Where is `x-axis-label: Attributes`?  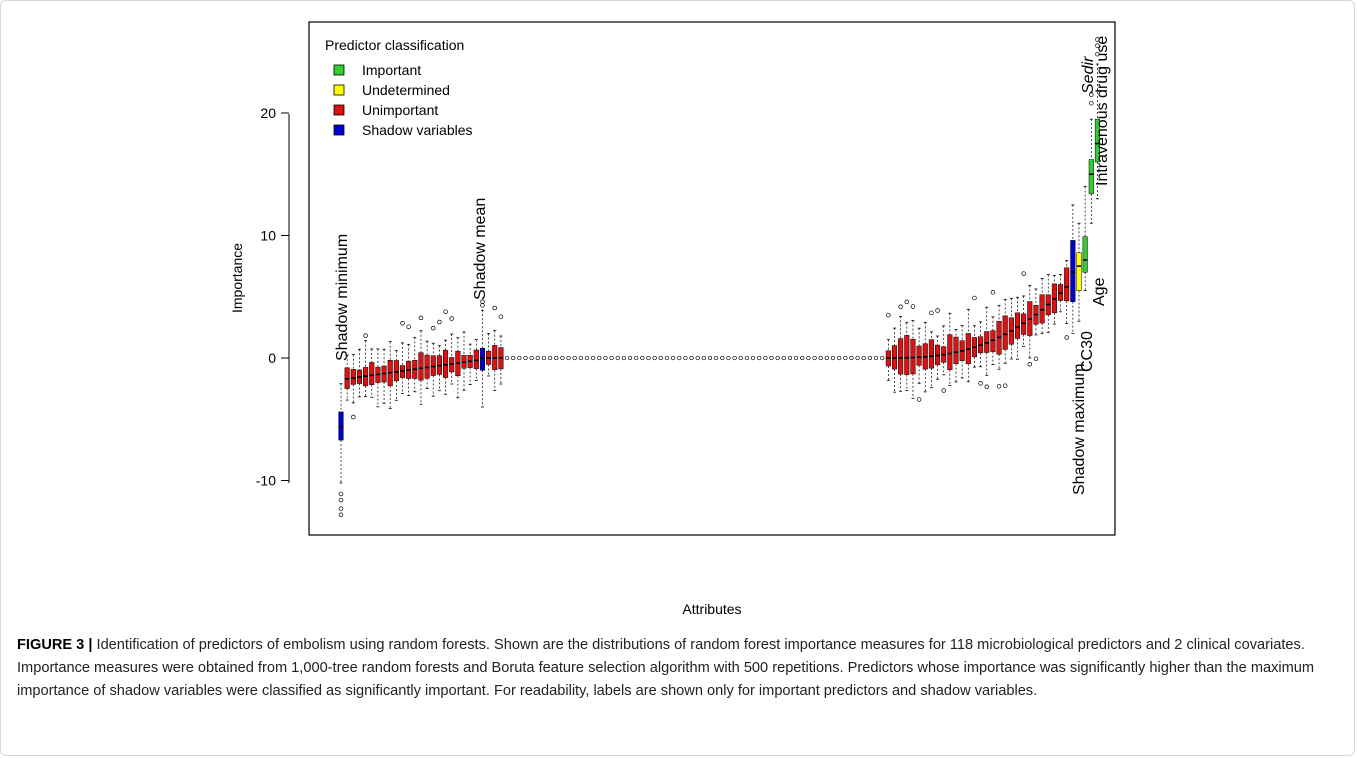 x-axis-label: Attributes is located at coordinates (711, 609).